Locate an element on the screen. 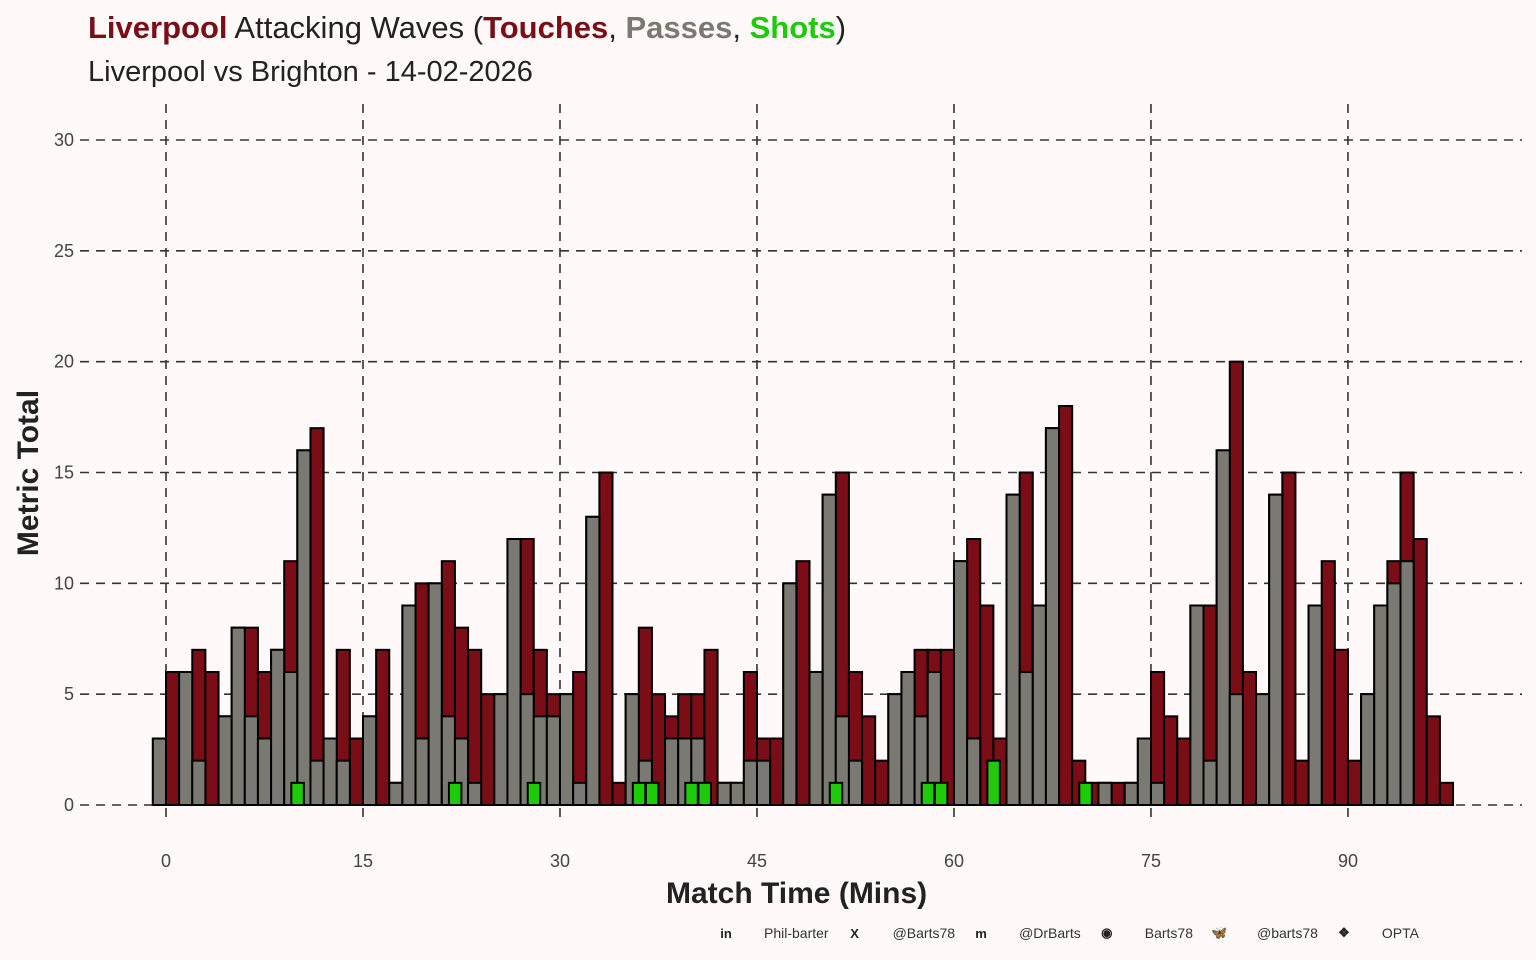 This screenshot has width=1536, height=960. y-tick-label: 20 is located at coordinates (64, 362).